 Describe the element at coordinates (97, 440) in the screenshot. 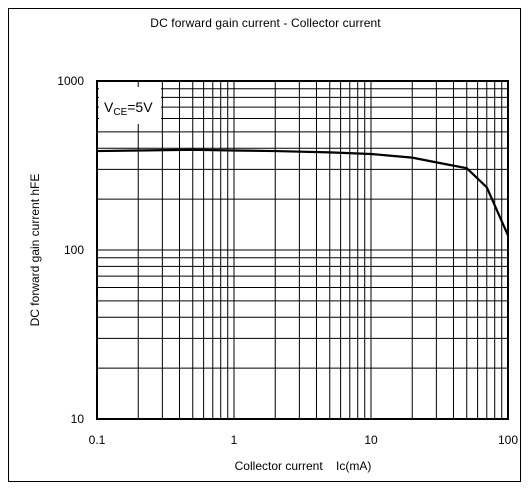

I see `x-tick-label: 0.1` at that location.